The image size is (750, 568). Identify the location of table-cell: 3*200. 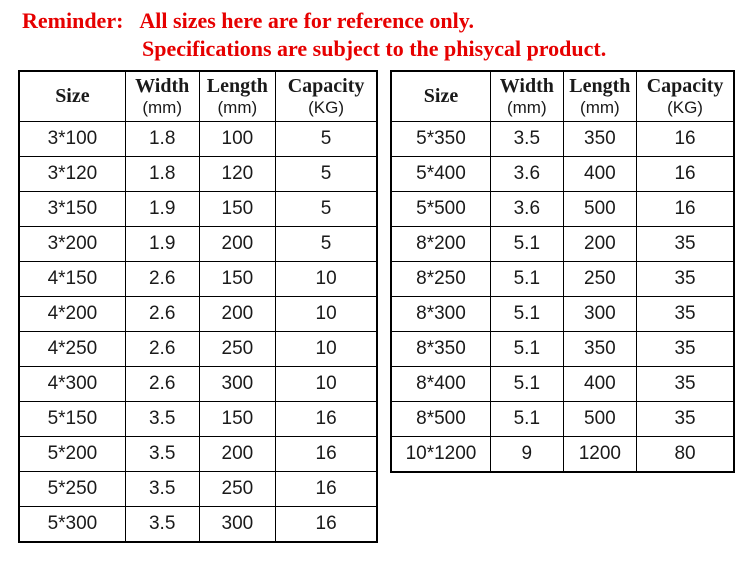
(72, 244).